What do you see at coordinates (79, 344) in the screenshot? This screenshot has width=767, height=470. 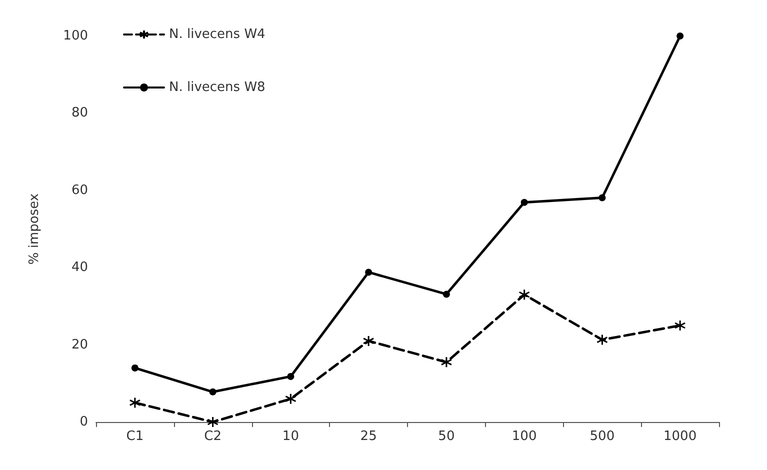 I see `y-tick-label: 20` at bounding box center [79, 344].